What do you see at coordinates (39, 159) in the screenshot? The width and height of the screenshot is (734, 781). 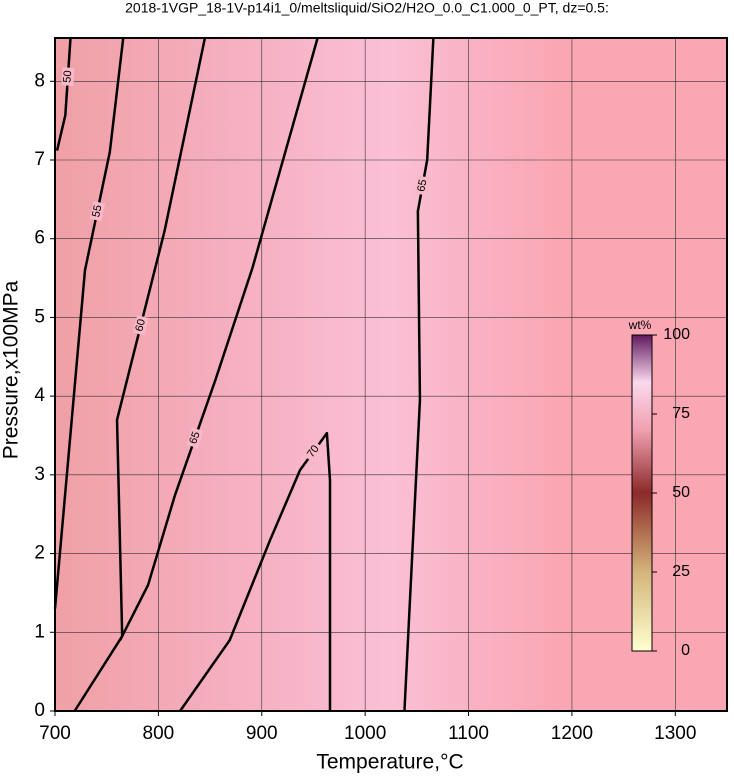 I see `y-tick-label: 7` at bounding box center [39, 159].